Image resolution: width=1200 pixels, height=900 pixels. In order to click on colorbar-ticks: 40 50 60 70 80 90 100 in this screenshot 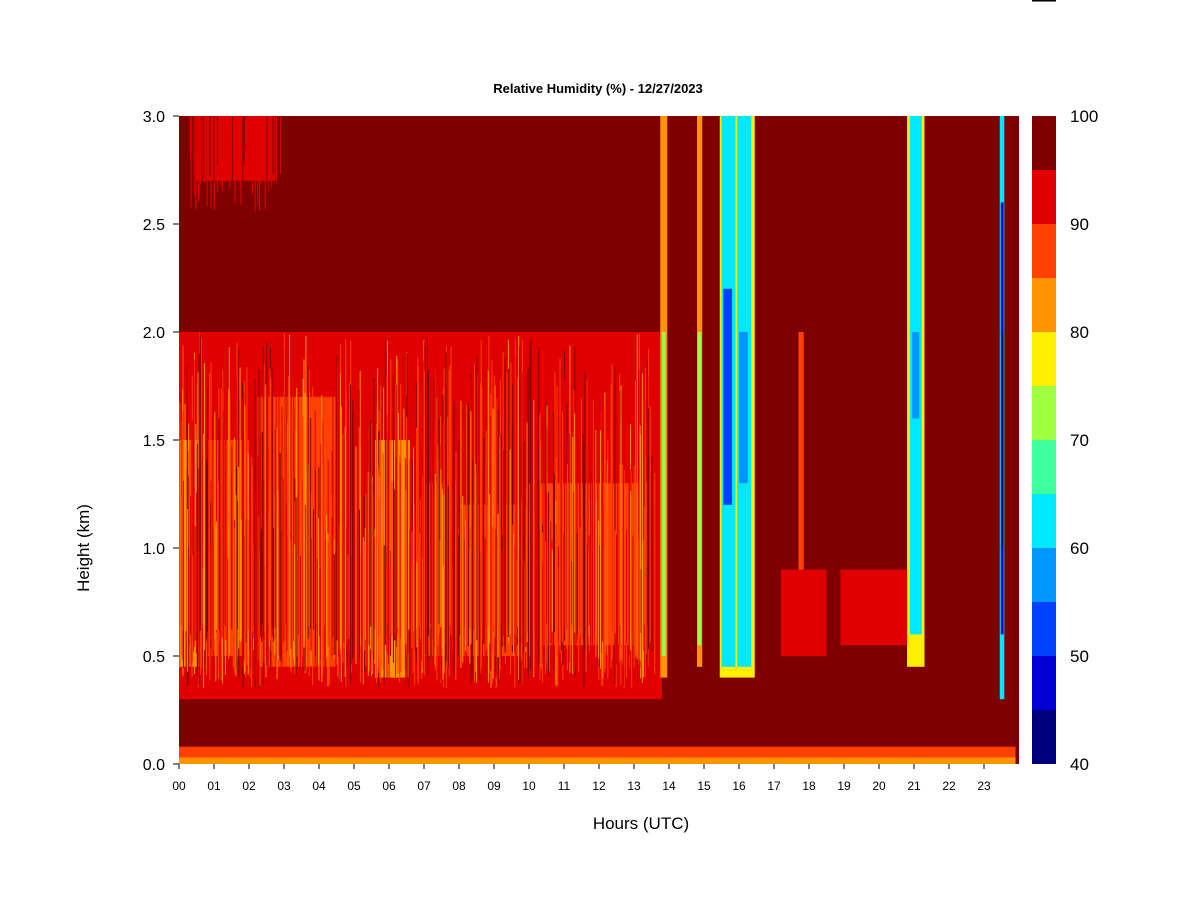, I will do `click(1084, 440)`.